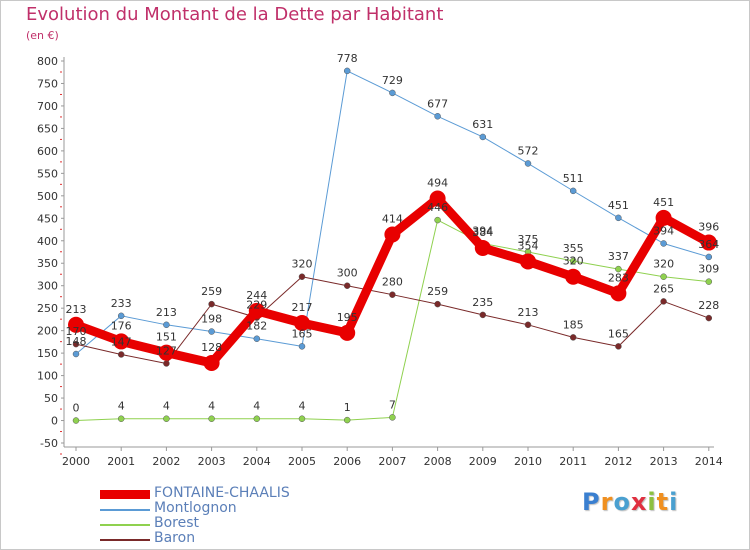 The height and width of the screenshot is (550, 750). Describe the element at coordinates (47, 263) in the screenshot. I see `y-tick-label: 350` at that location.